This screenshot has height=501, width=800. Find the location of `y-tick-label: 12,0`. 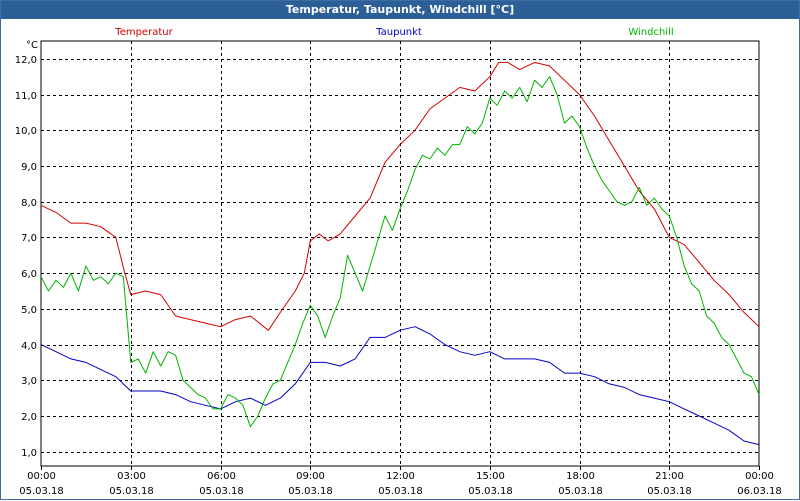

y-tick-label: 12,0 is located at coordinates (26, 60).